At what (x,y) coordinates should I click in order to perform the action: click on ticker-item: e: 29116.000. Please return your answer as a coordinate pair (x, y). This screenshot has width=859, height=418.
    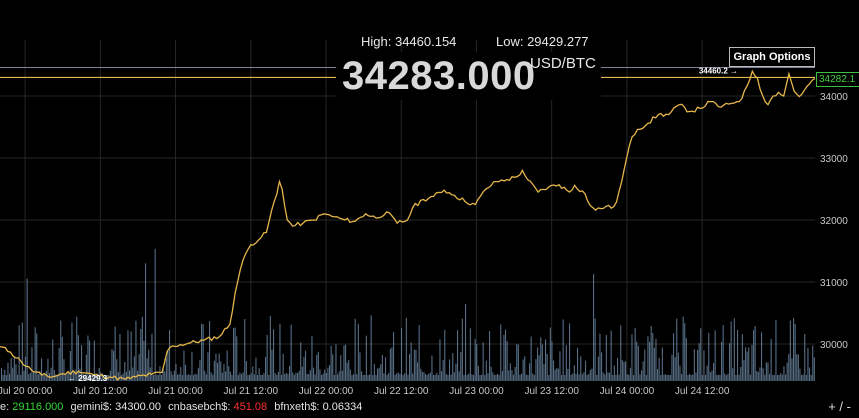
    Looking at the image, I should click on (31, 407).